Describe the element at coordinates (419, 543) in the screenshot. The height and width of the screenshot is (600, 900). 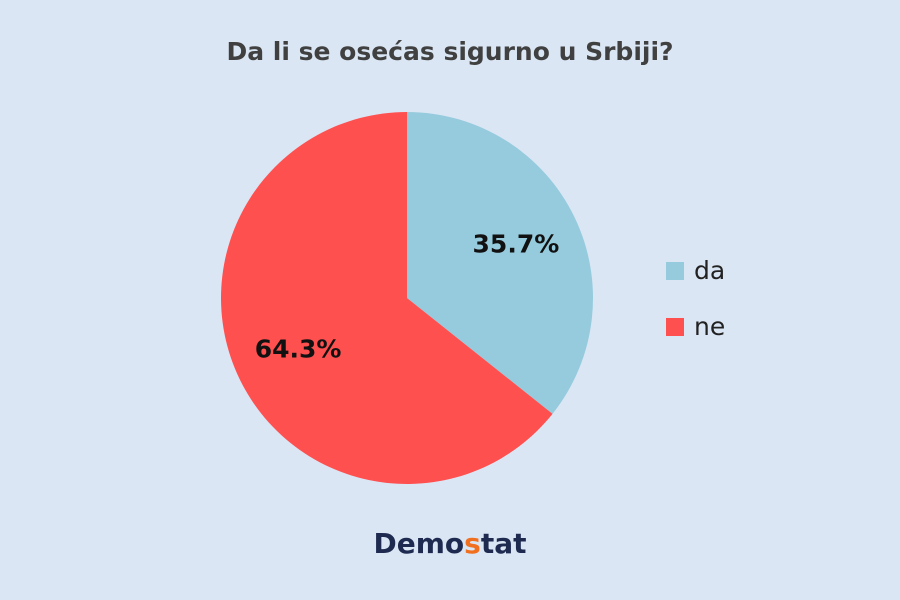
I see `logo-part: Demo` at that location.